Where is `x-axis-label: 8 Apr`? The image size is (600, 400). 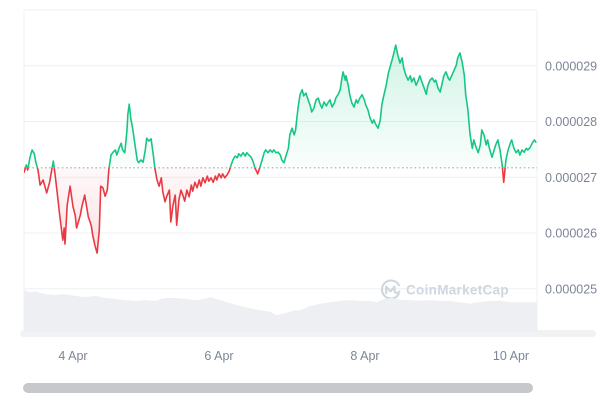 x-axis-label: 8 Apr is located at coordinates (364, 356).